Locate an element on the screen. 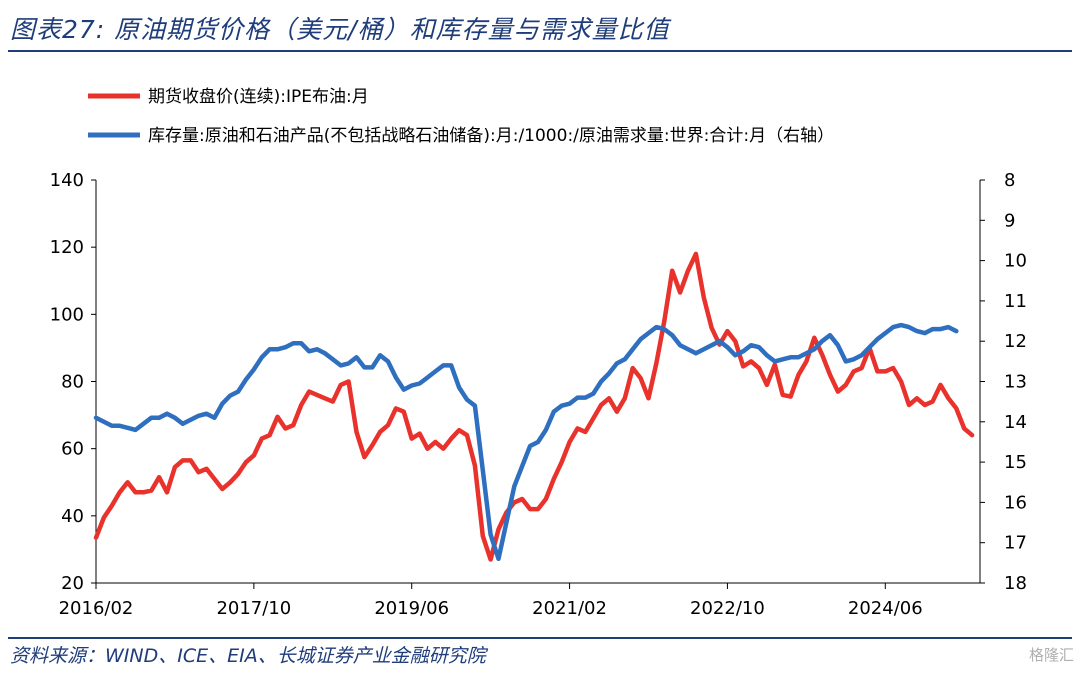 The height and width of the screenshot is (674, 1080). right-tick-label: 13 is located at coordinates (1015, 382).